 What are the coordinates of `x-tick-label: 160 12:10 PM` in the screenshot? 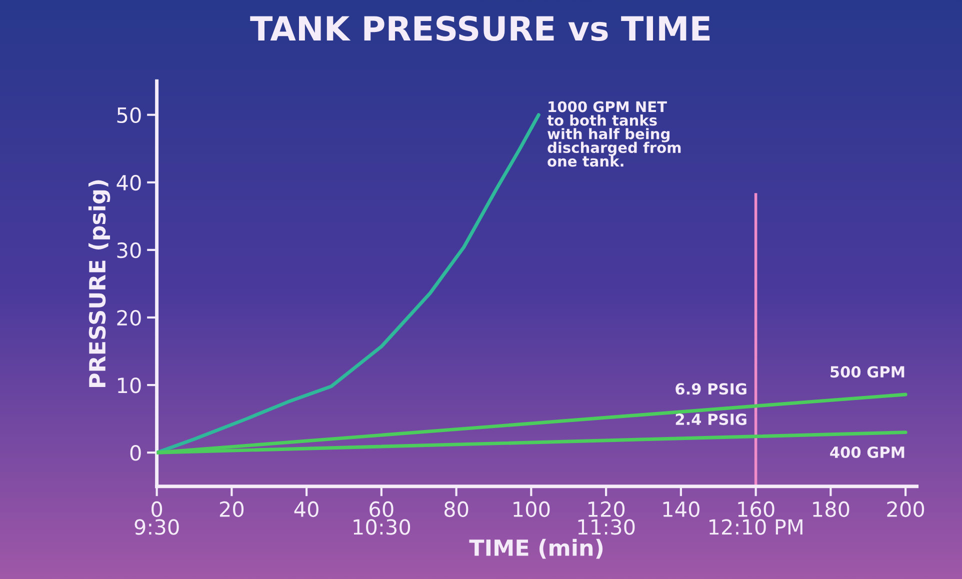 It's located at (755, 518).